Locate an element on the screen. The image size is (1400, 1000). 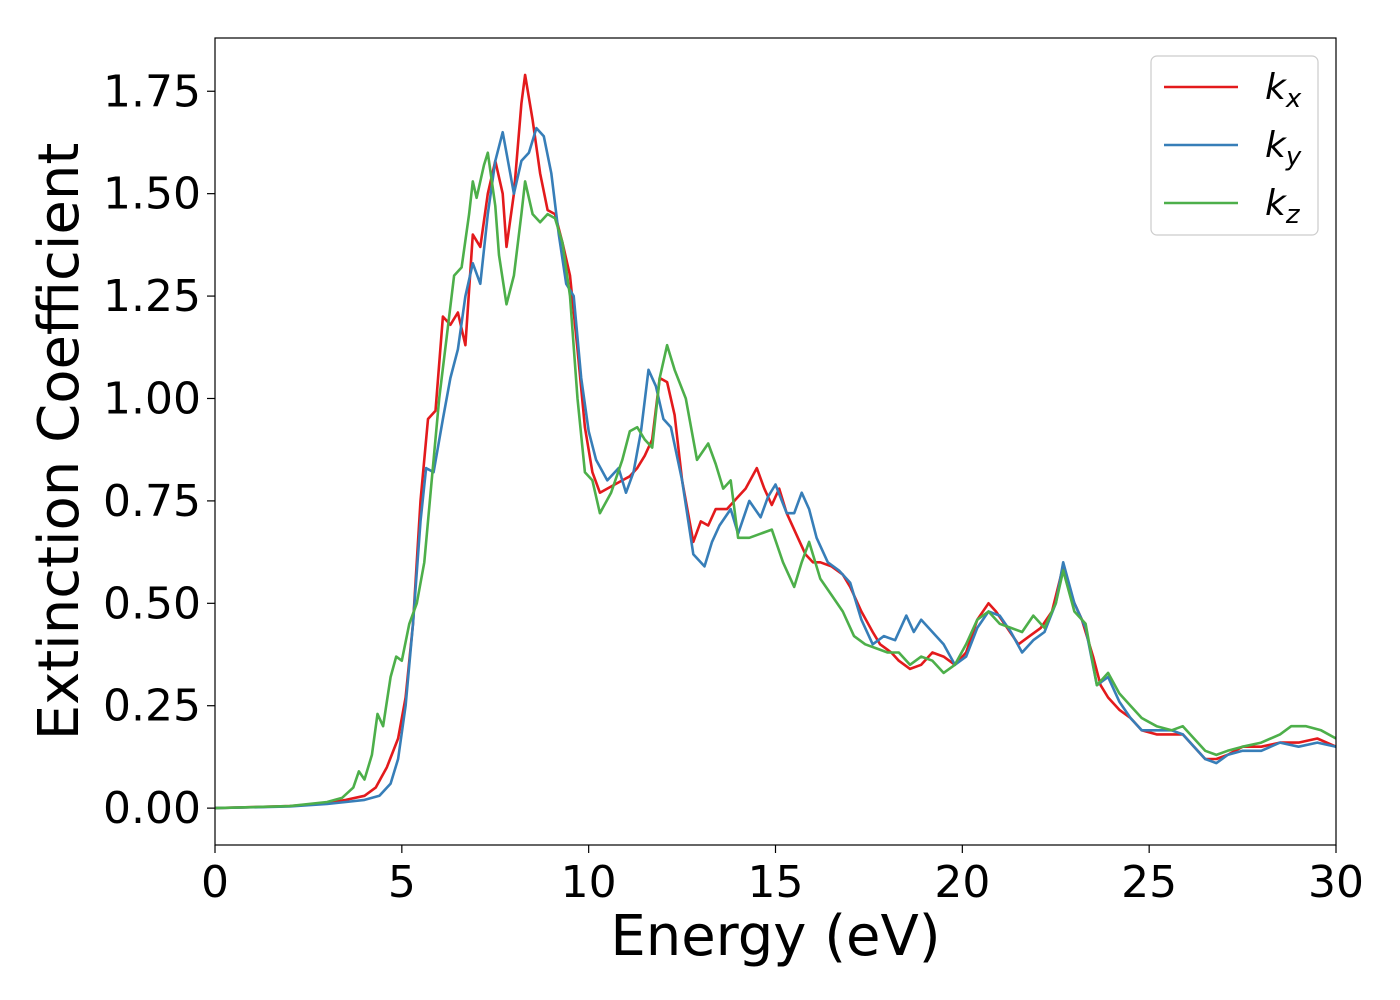
x-tick-label: 0 is located at coordinates (215, 882).